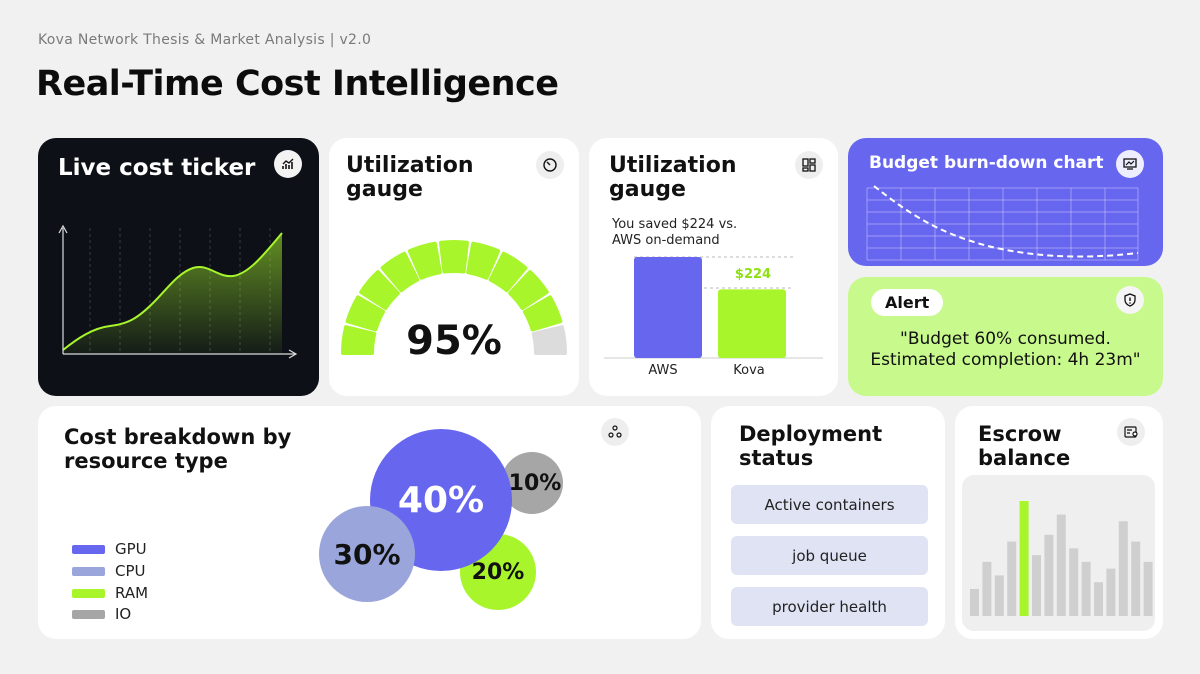  Describe the element at coordinates (811, 446) in the screenshot. I see `deploy-title: Deployment status` at that location.